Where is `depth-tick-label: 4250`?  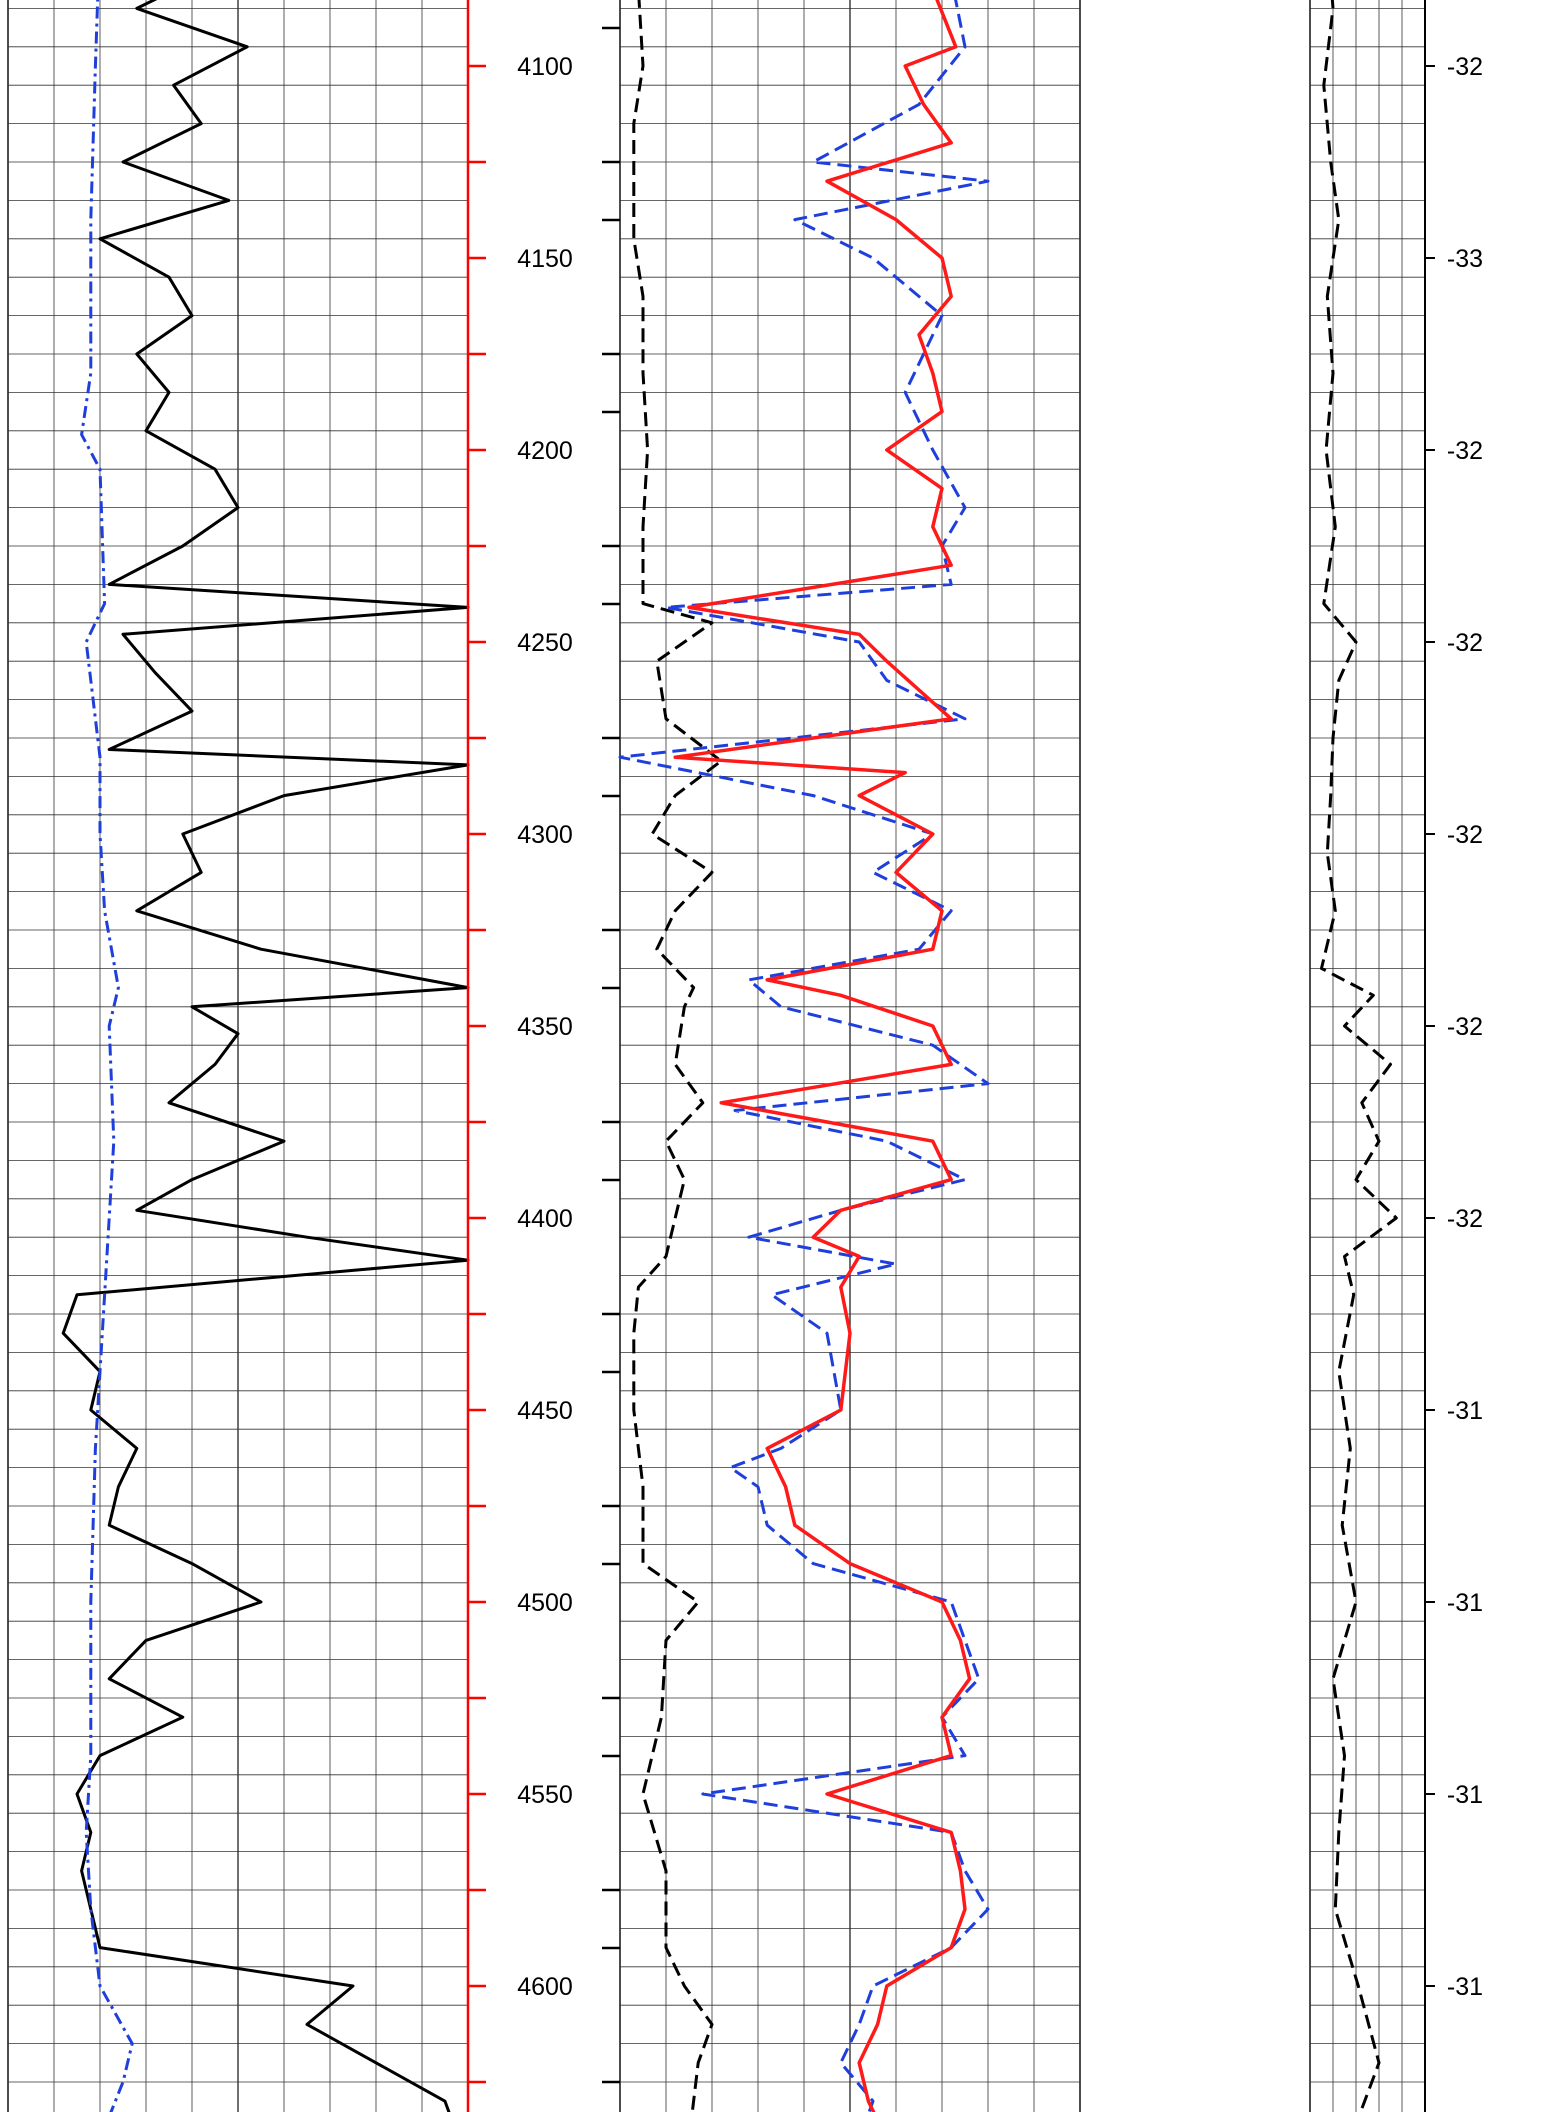 depth-tick-label: 4250 is located at coordinates (545, 643).